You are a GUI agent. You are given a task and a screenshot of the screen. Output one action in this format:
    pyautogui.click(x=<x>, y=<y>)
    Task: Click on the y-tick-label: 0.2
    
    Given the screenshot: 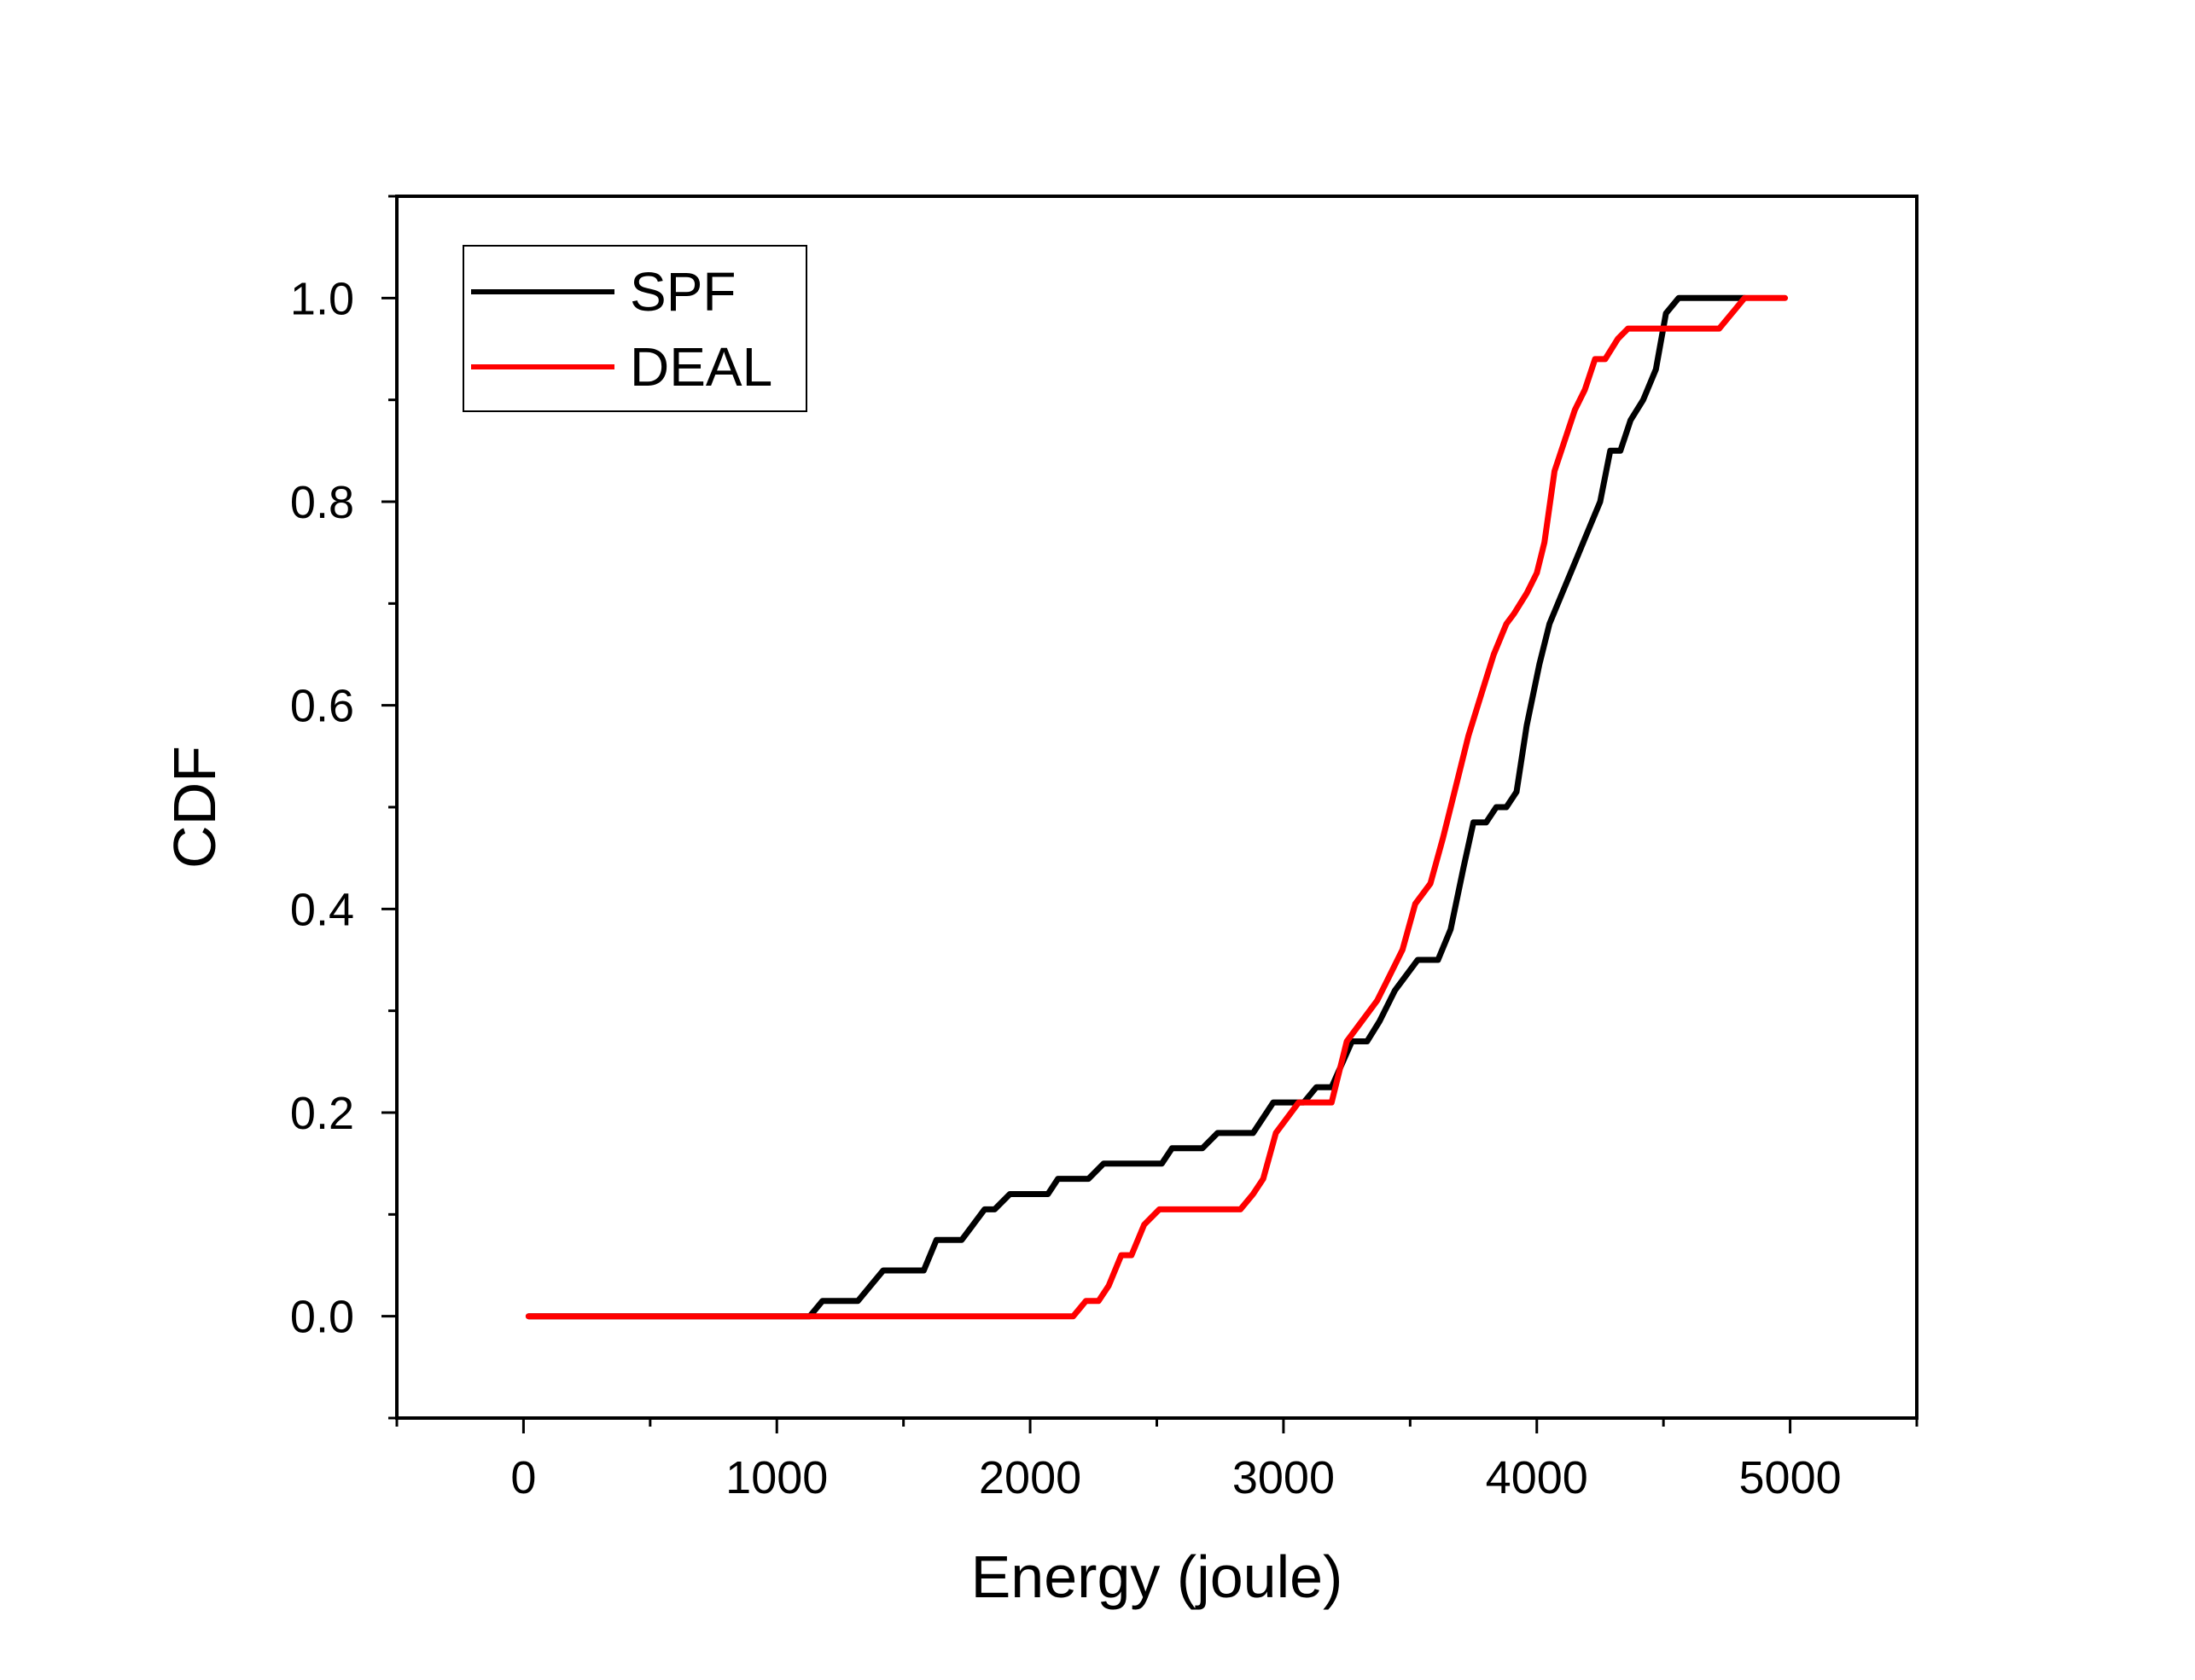 What is the action you would take?
    pyautogui.click(x=322, y=1113)
    